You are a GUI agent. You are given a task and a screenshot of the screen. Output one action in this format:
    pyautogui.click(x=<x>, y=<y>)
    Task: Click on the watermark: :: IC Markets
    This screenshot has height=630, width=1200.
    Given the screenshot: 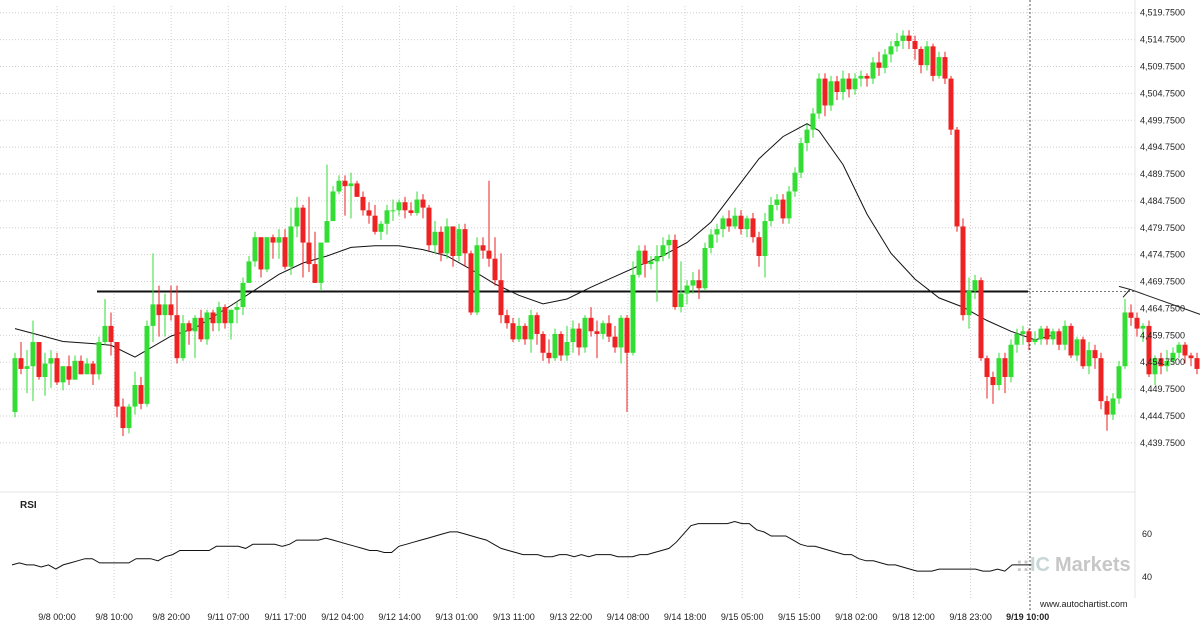 What is the action you would take?
    pyautogui.click(x=1073, y=565)
    